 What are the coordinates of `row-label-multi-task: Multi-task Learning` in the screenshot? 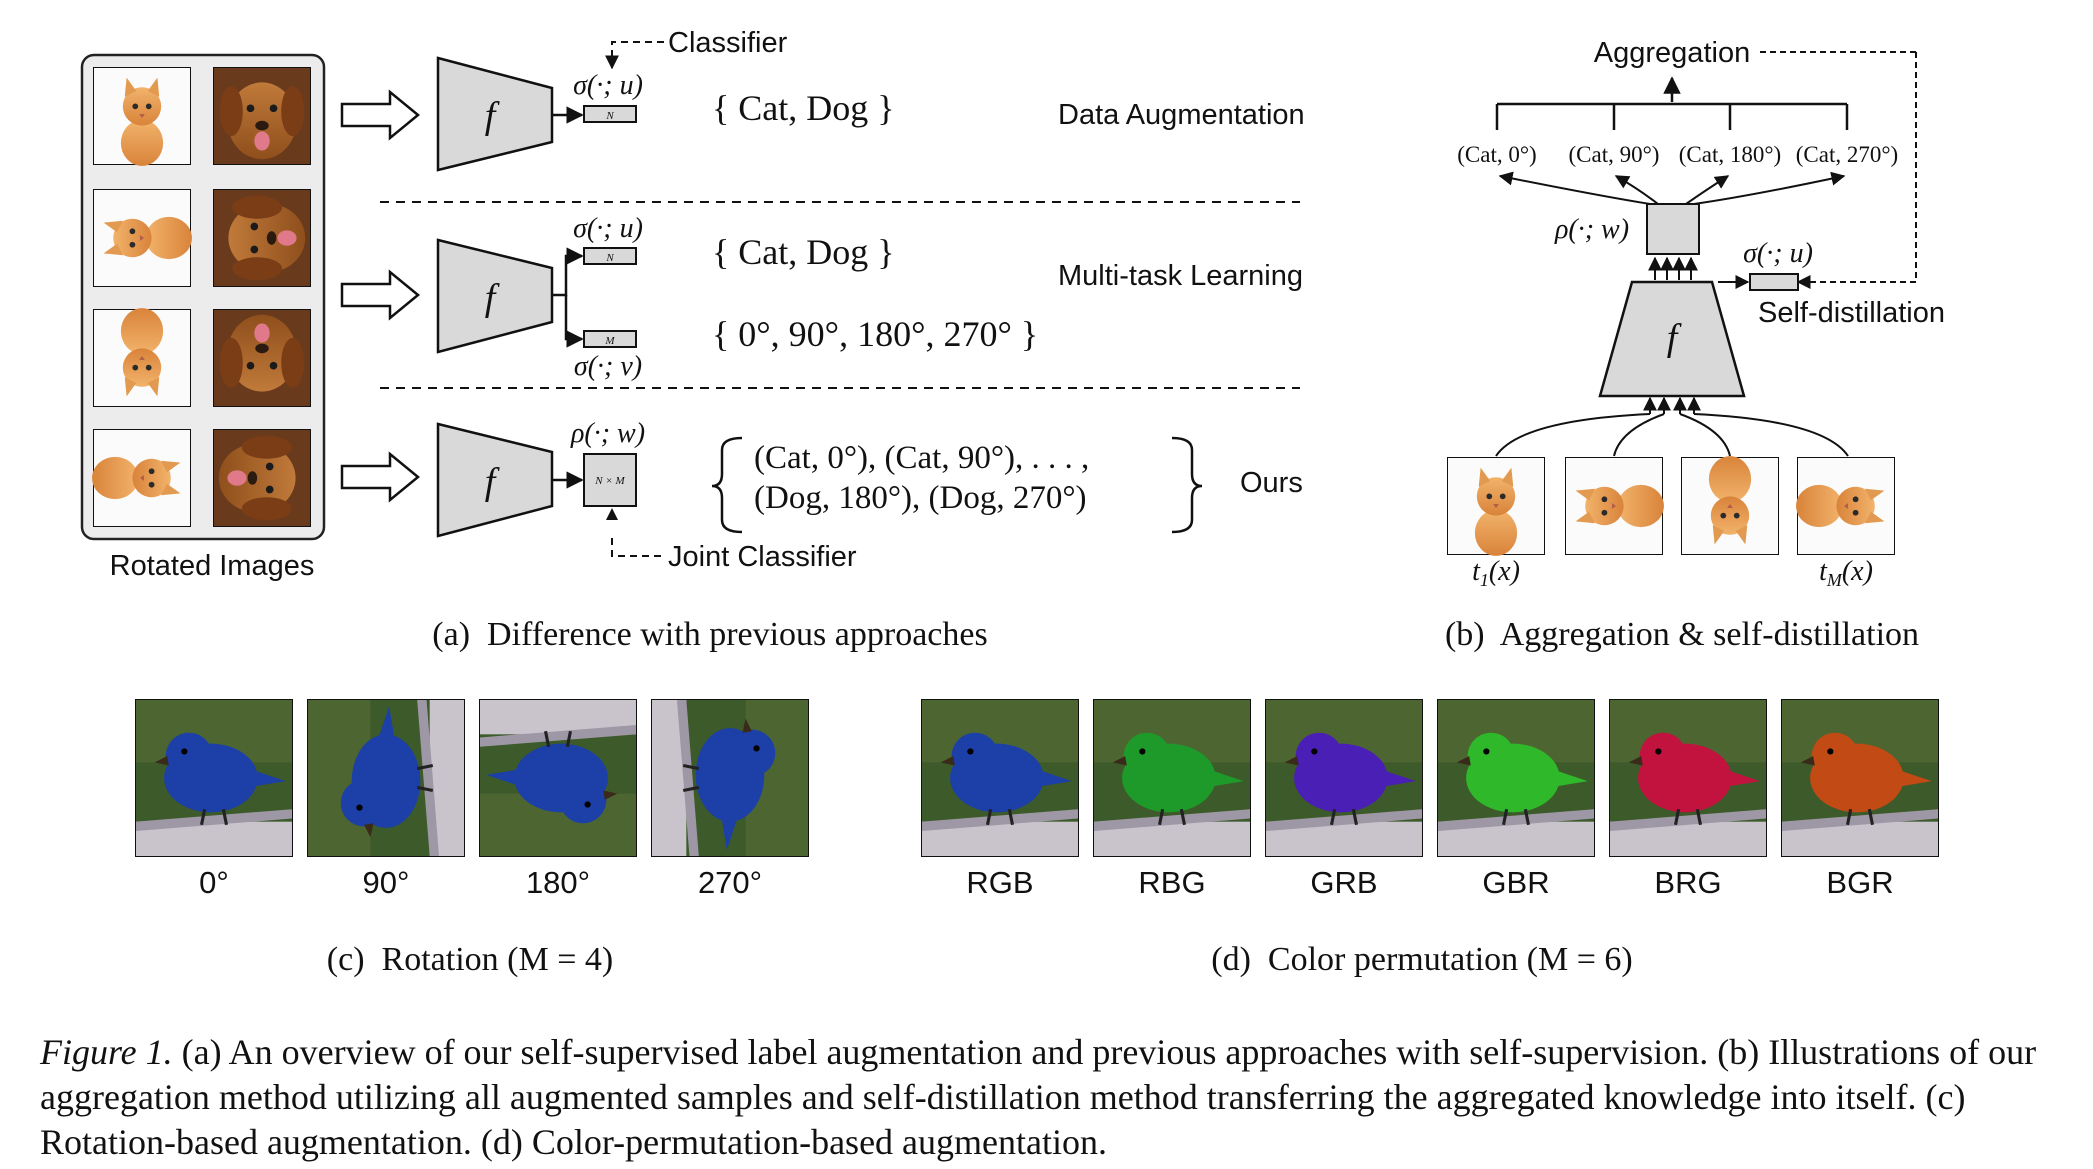 It's located at (1180, 276).